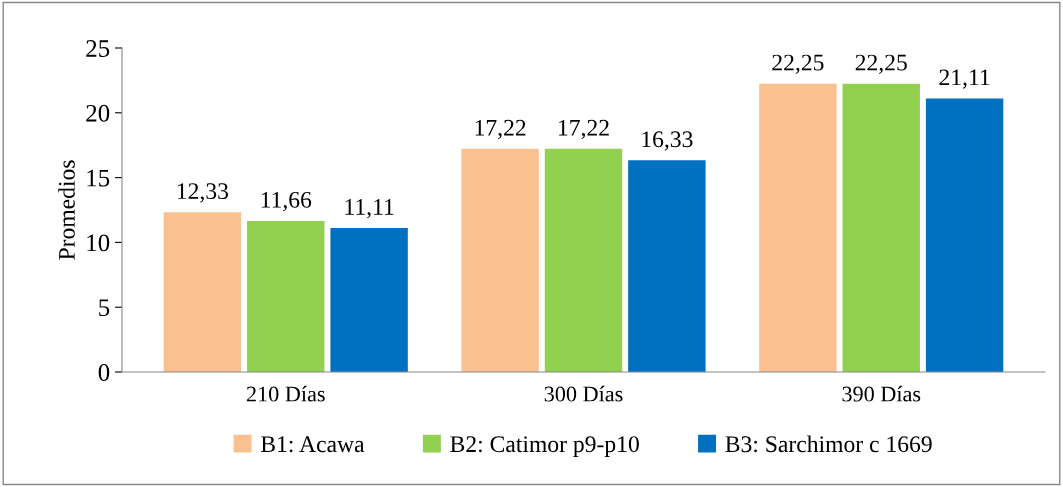 This screenshot has height=487, width=1063. What do you see at coordinates (313, 444) in the screenshot?
I see `legend-label: B1: Acawa` at bounding box center [313, 444].